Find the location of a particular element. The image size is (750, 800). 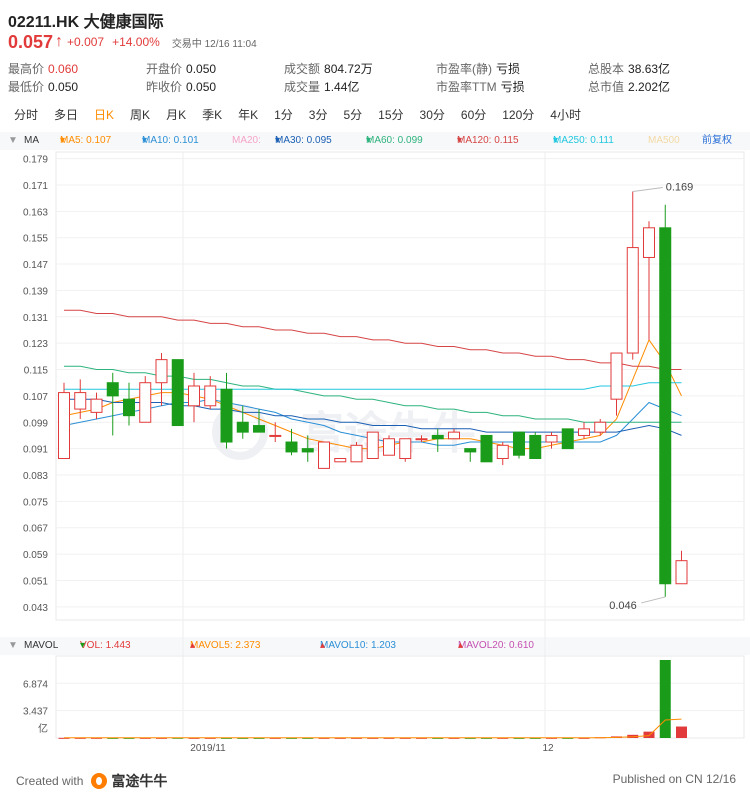

stat-low: 最低价 0.050 is located at coordinates (43, 87).